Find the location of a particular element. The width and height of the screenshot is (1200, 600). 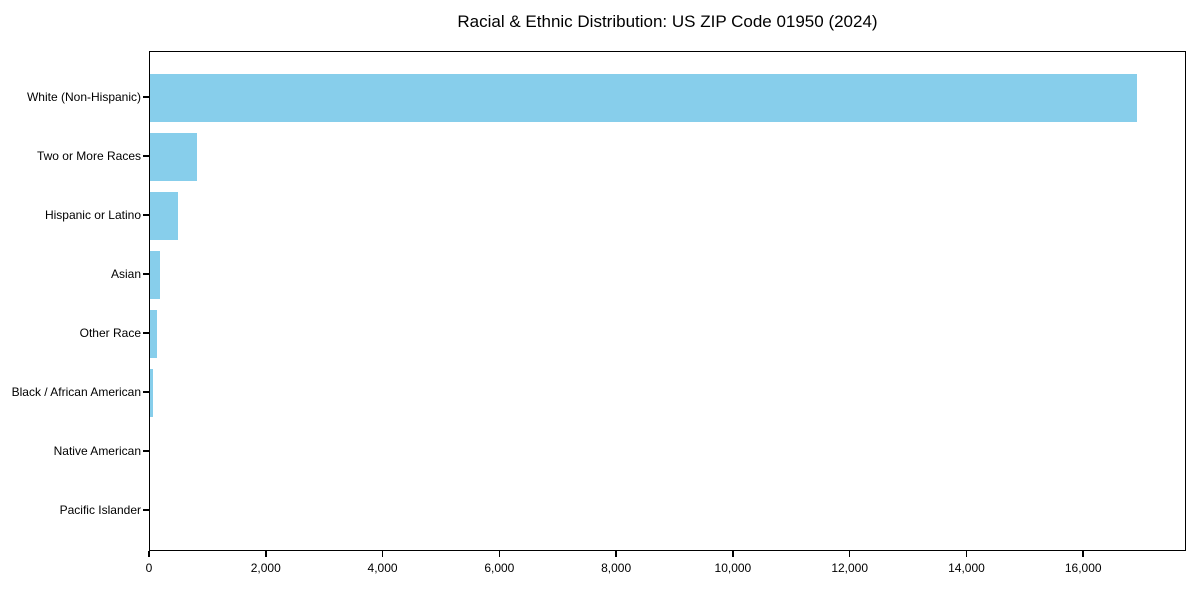

y-tick-label-native-american: Native American is located at coordinates (97, 451).